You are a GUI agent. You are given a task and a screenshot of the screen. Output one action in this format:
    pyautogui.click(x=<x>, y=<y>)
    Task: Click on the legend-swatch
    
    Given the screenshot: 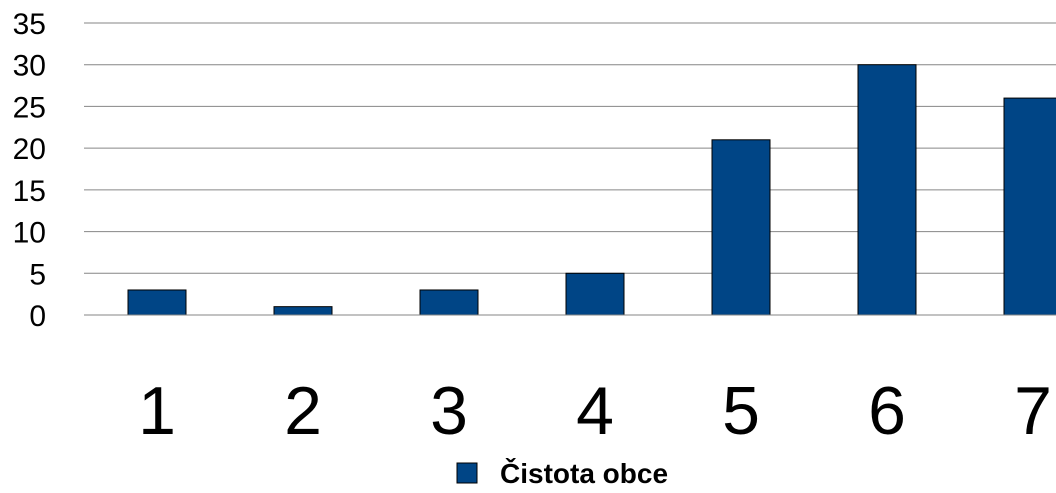 What is the action you would take?
    pyautogui.click(x=467, y=473)
    